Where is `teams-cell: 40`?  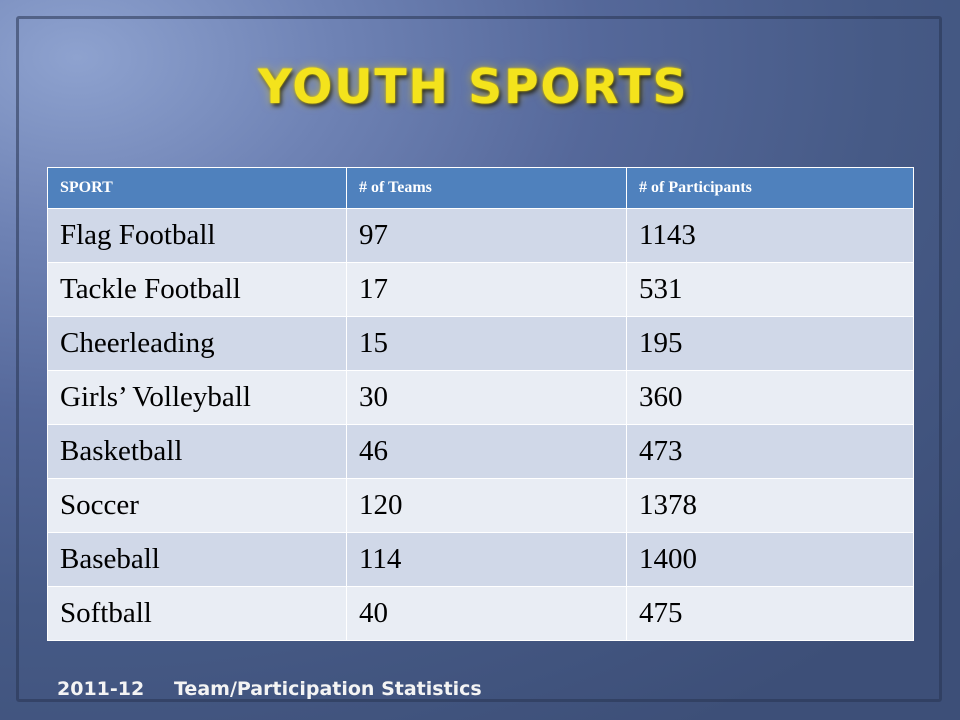 teams-cell: 40 is located at coordinates (486, 613).